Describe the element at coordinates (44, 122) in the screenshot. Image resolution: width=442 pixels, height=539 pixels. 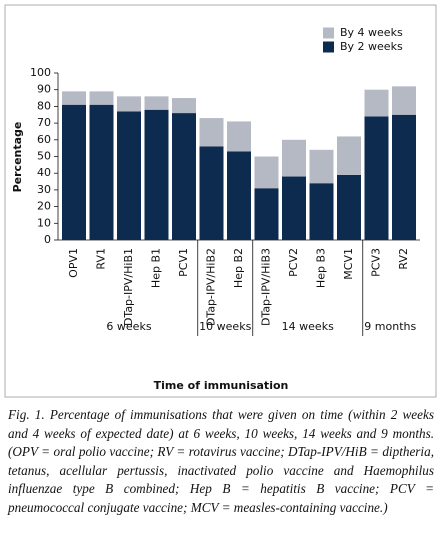
I see `y-tick-label: 70` at that location.